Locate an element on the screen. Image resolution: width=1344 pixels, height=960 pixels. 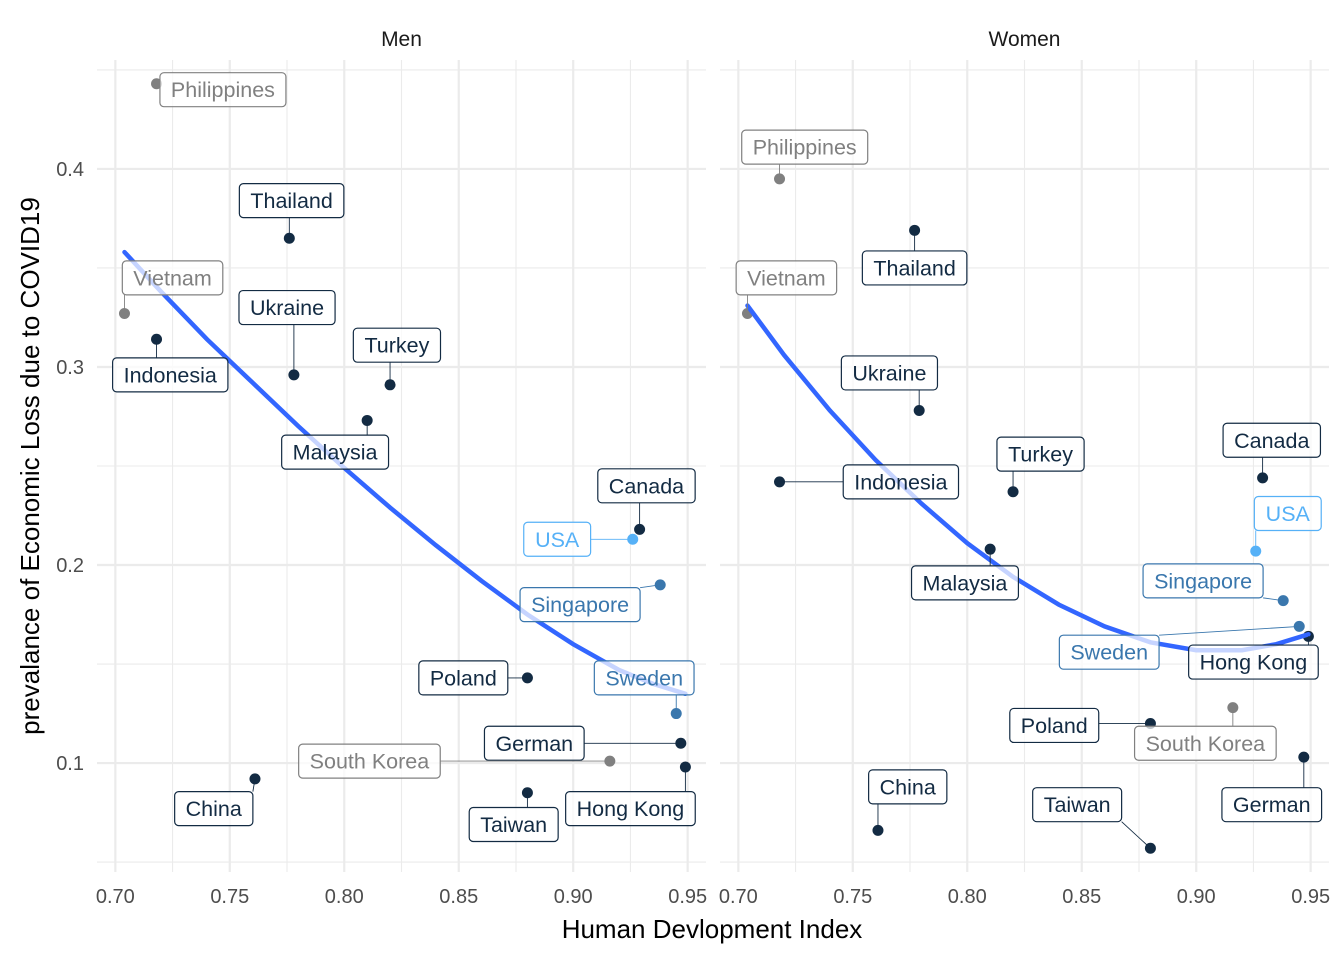
label-indonesia: Indonesia is located at coordinates (869, 482).